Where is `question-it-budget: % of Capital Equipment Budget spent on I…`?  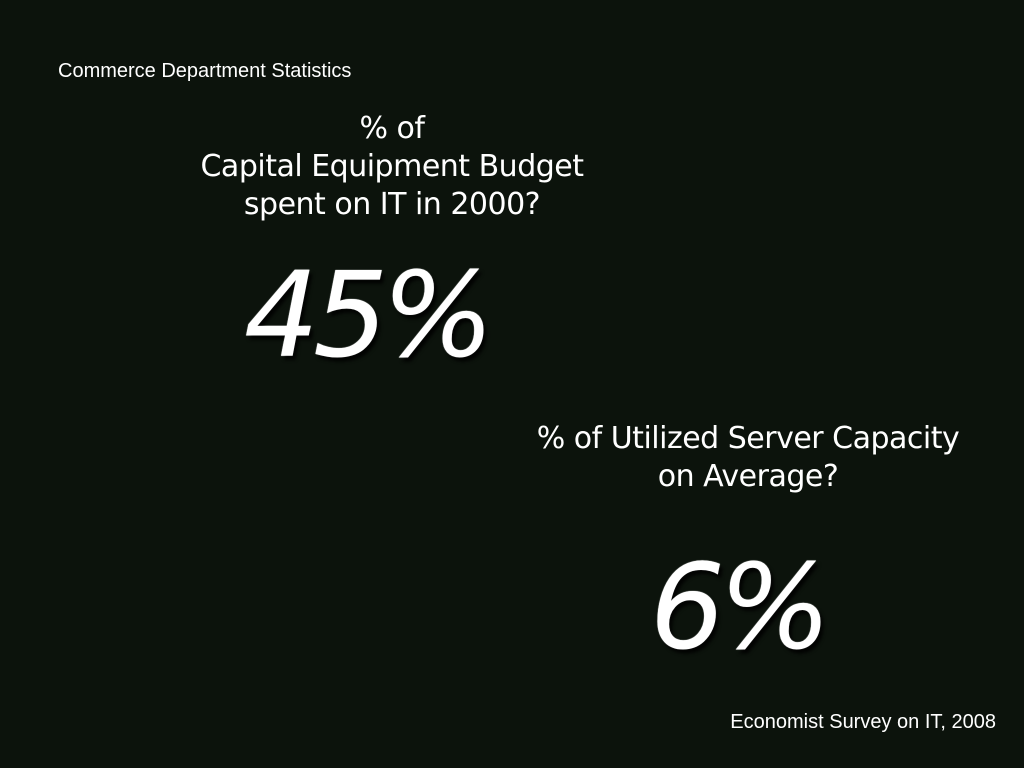 question-it-budget: % of Capital Equipment Budget spent on I… is located at coordinates (392, 166).